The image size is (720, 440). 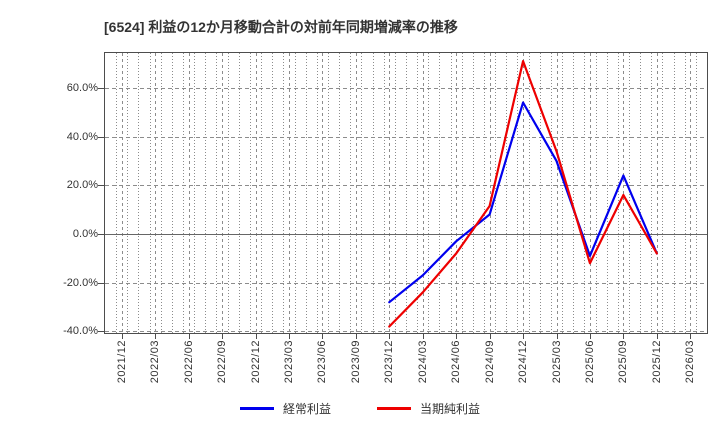 I want to click on x-axis-tick-label: 2025/09, so click(x=623, y=362).